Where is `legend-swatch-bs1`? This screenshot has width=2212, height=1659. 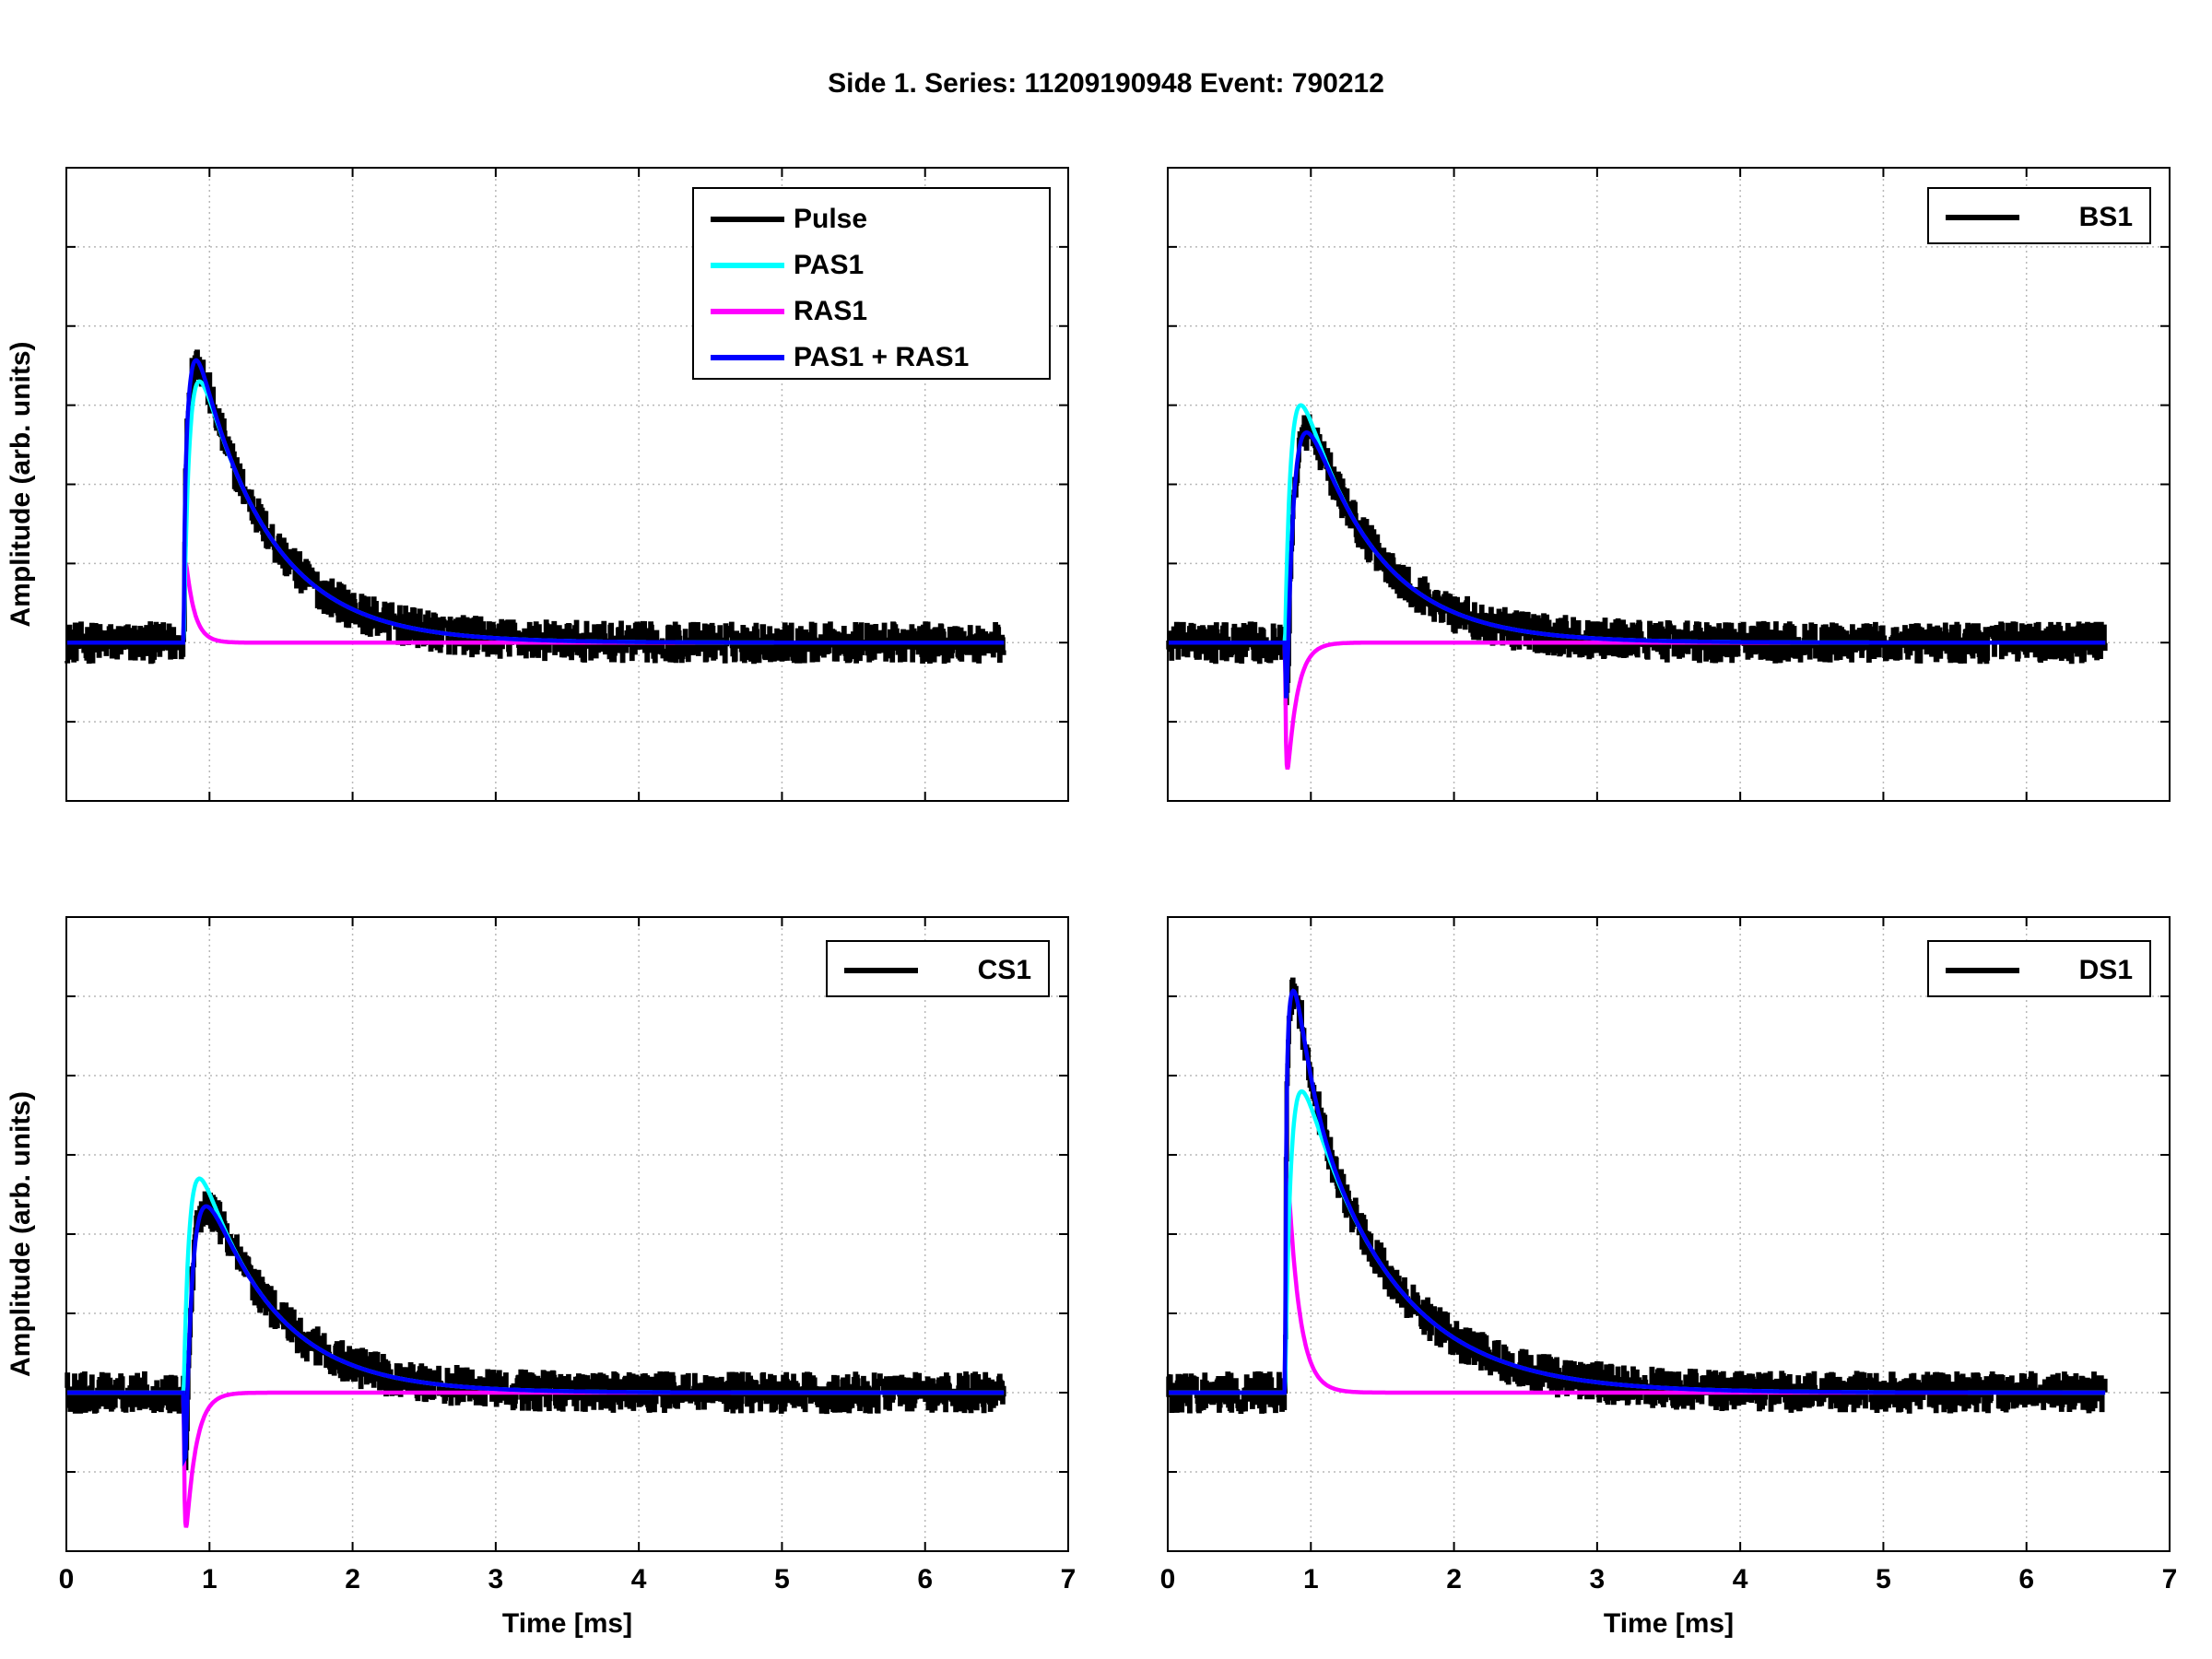 legend-swatch-bs1 is located at coordinates (1982, 217).